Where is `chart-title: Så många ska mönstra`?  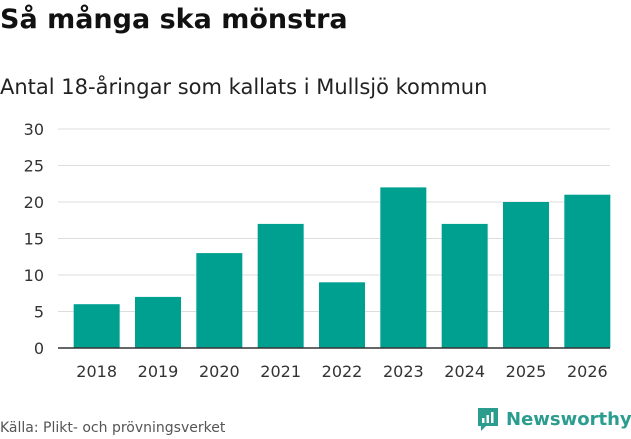
chart-title: Så många ska mönstra is located at coordinates (174, 19).